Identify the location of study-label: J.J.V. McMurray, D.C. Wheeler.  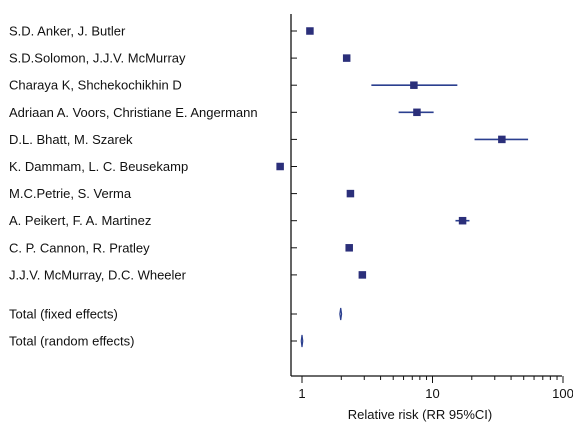
(98, 274).